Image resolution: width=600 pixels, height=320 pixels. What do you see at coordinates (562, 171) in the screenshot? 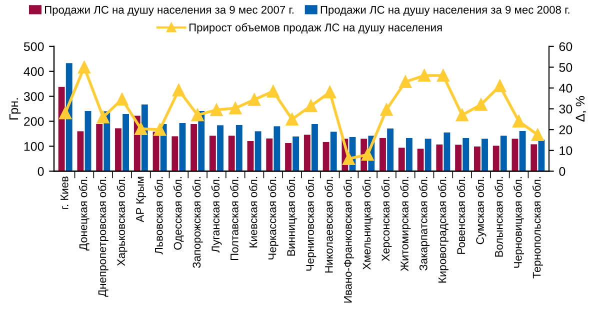
I see `y2-tick-label: 0` at bounding box center [562, 171].